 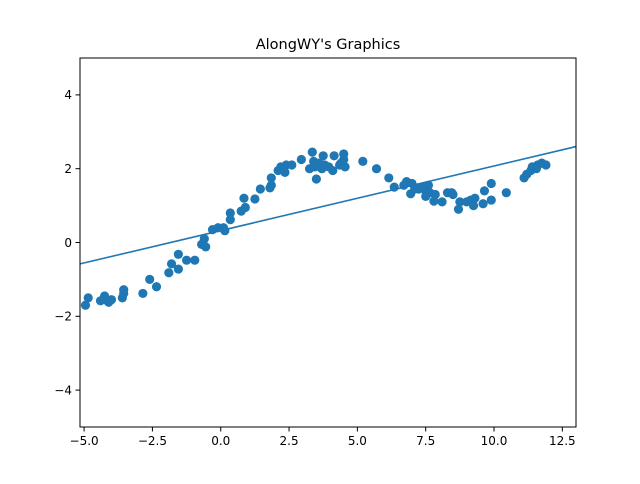 I want to click on x-tick-label: 0.0, so click(x=220, y=441).